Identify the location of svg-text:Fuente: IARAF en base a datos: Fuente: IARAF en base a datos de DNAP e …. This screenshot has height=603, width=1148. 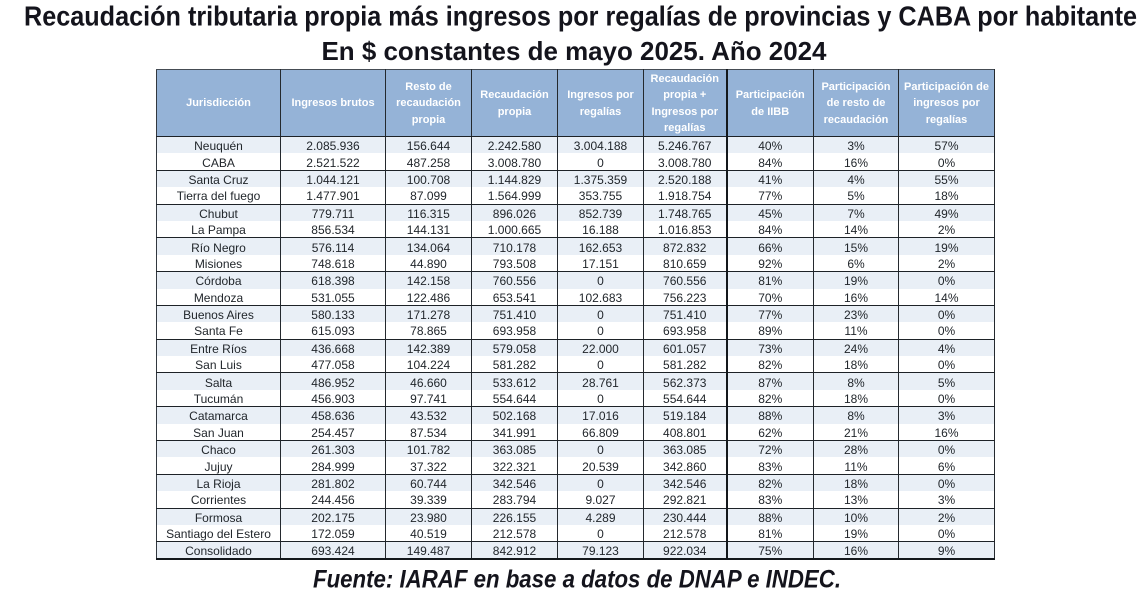
(577, 579).